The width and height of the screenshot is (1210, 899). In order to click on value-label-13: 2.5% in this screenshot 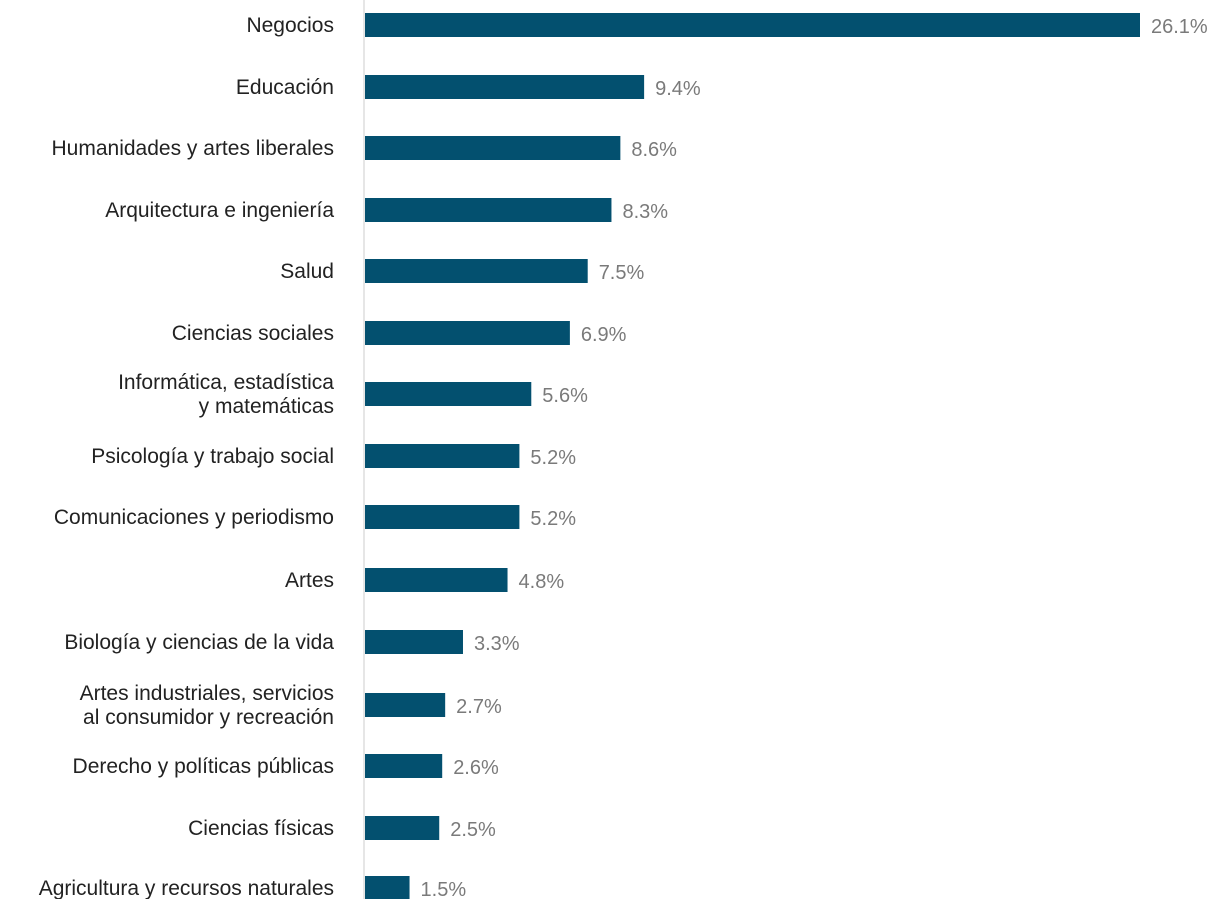, I will do `click(473, 830)`.